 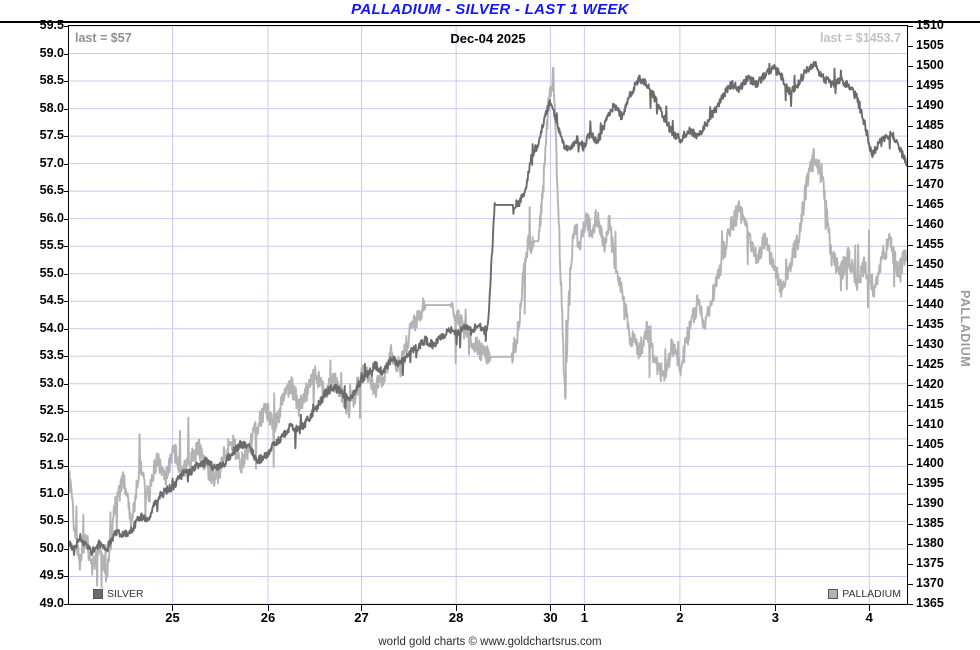 I want to click on y-tick-right-1440: 1440, so click(x=930, y=304).